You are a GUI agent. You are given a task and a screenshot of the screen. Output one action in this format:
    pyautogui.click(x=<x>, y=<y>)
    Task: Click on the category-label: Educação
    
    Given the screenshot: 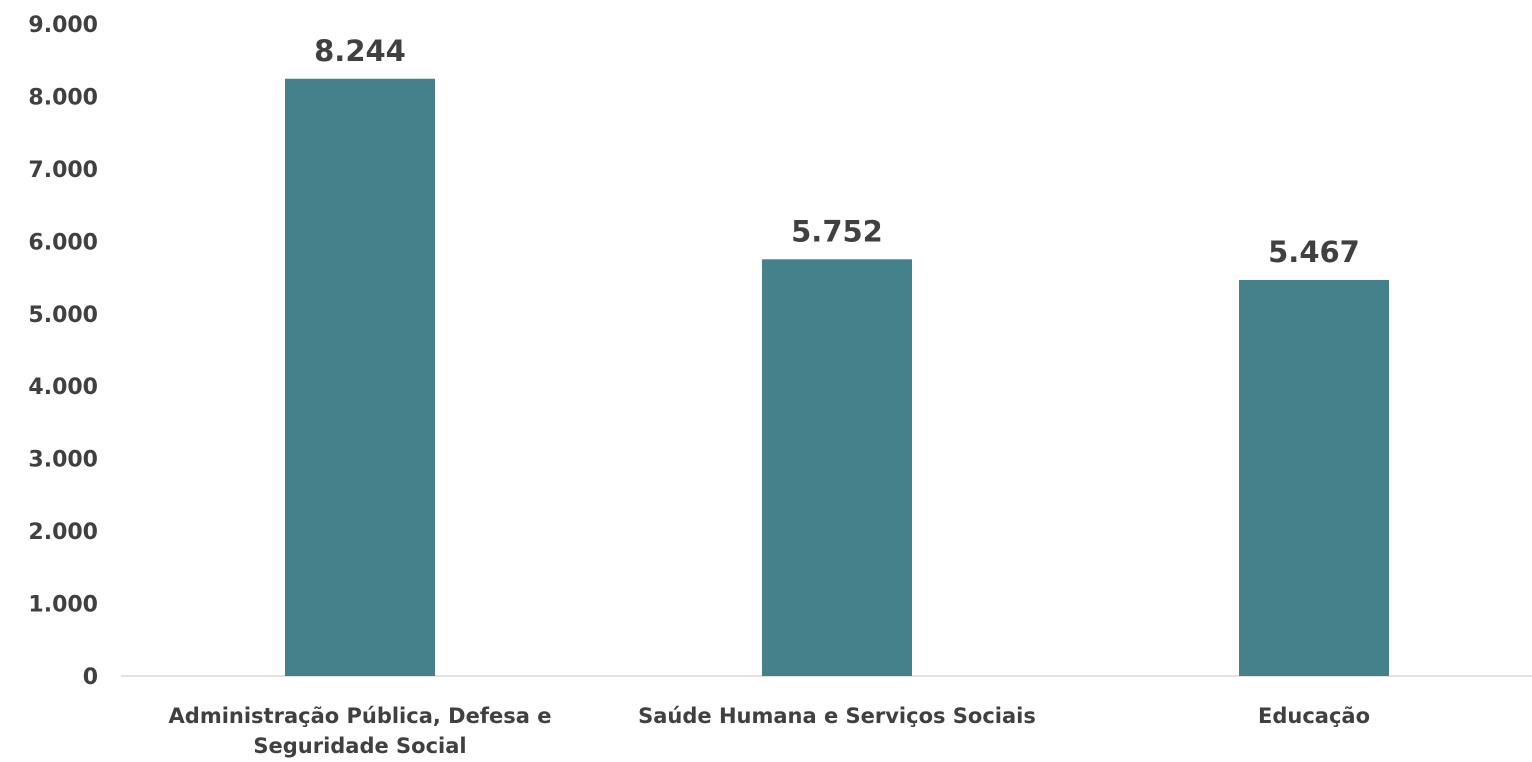 What is the action you would take?
    pyautogui.click(x=1314, y=716)
    